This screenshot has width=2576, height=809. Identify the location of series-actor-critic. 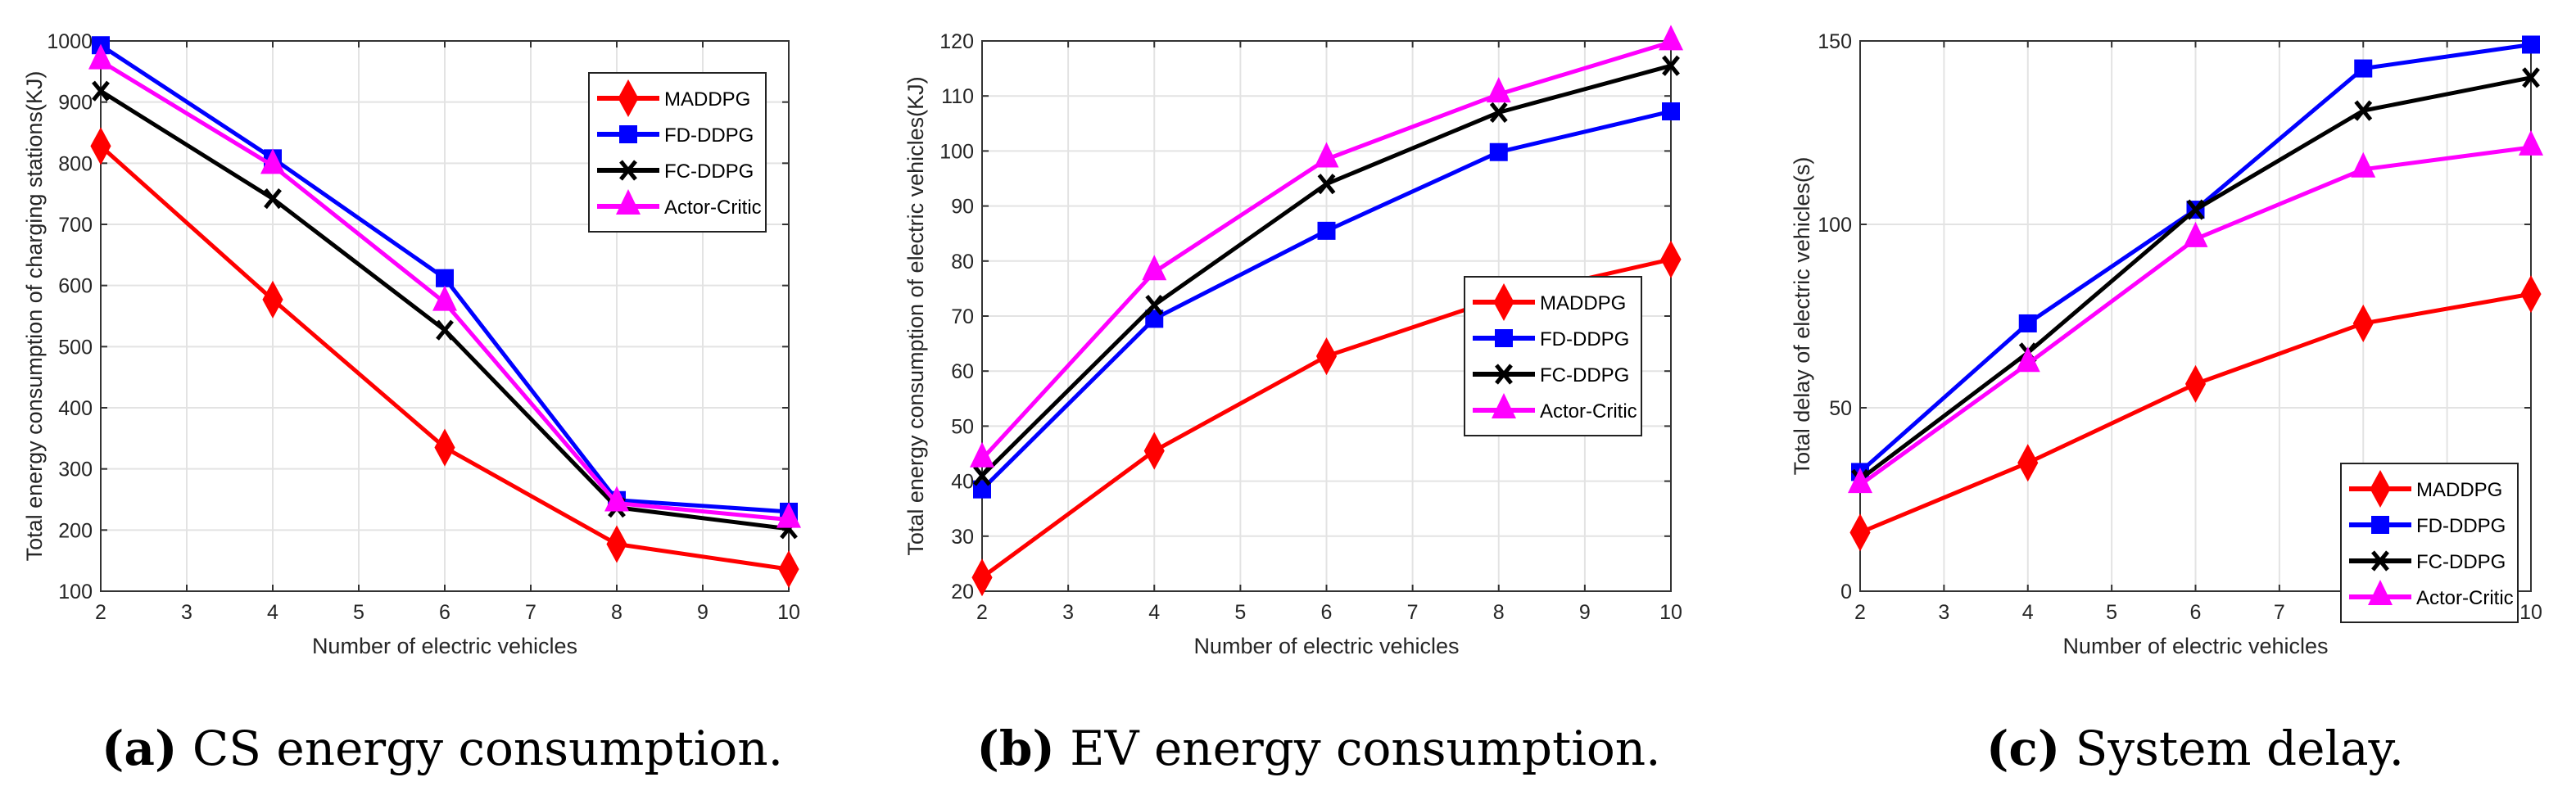
(2195, 311).